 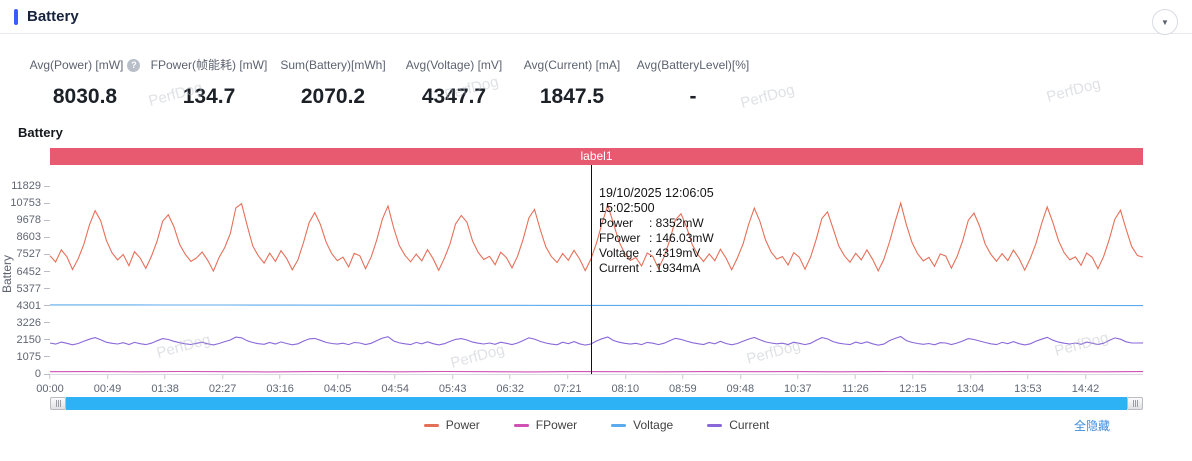 What do you see at coordinates (510, 389) in the screenshot?
I see `x-tick-label: 06:32` at bounding box center [510, 389].